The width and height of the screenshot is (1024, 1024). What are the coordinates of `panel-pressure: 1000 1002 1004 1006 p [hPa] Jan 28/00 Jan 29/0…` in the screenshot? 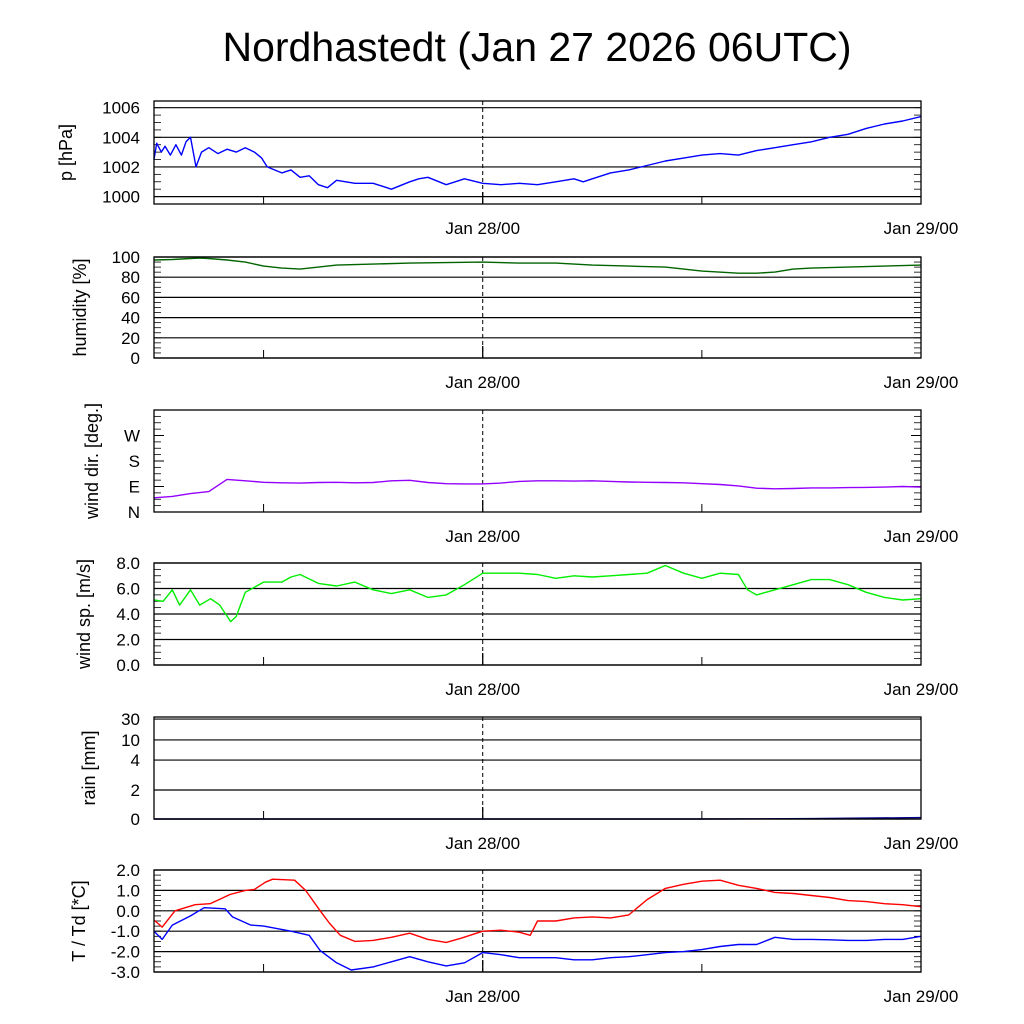 It's located at (507, 168).